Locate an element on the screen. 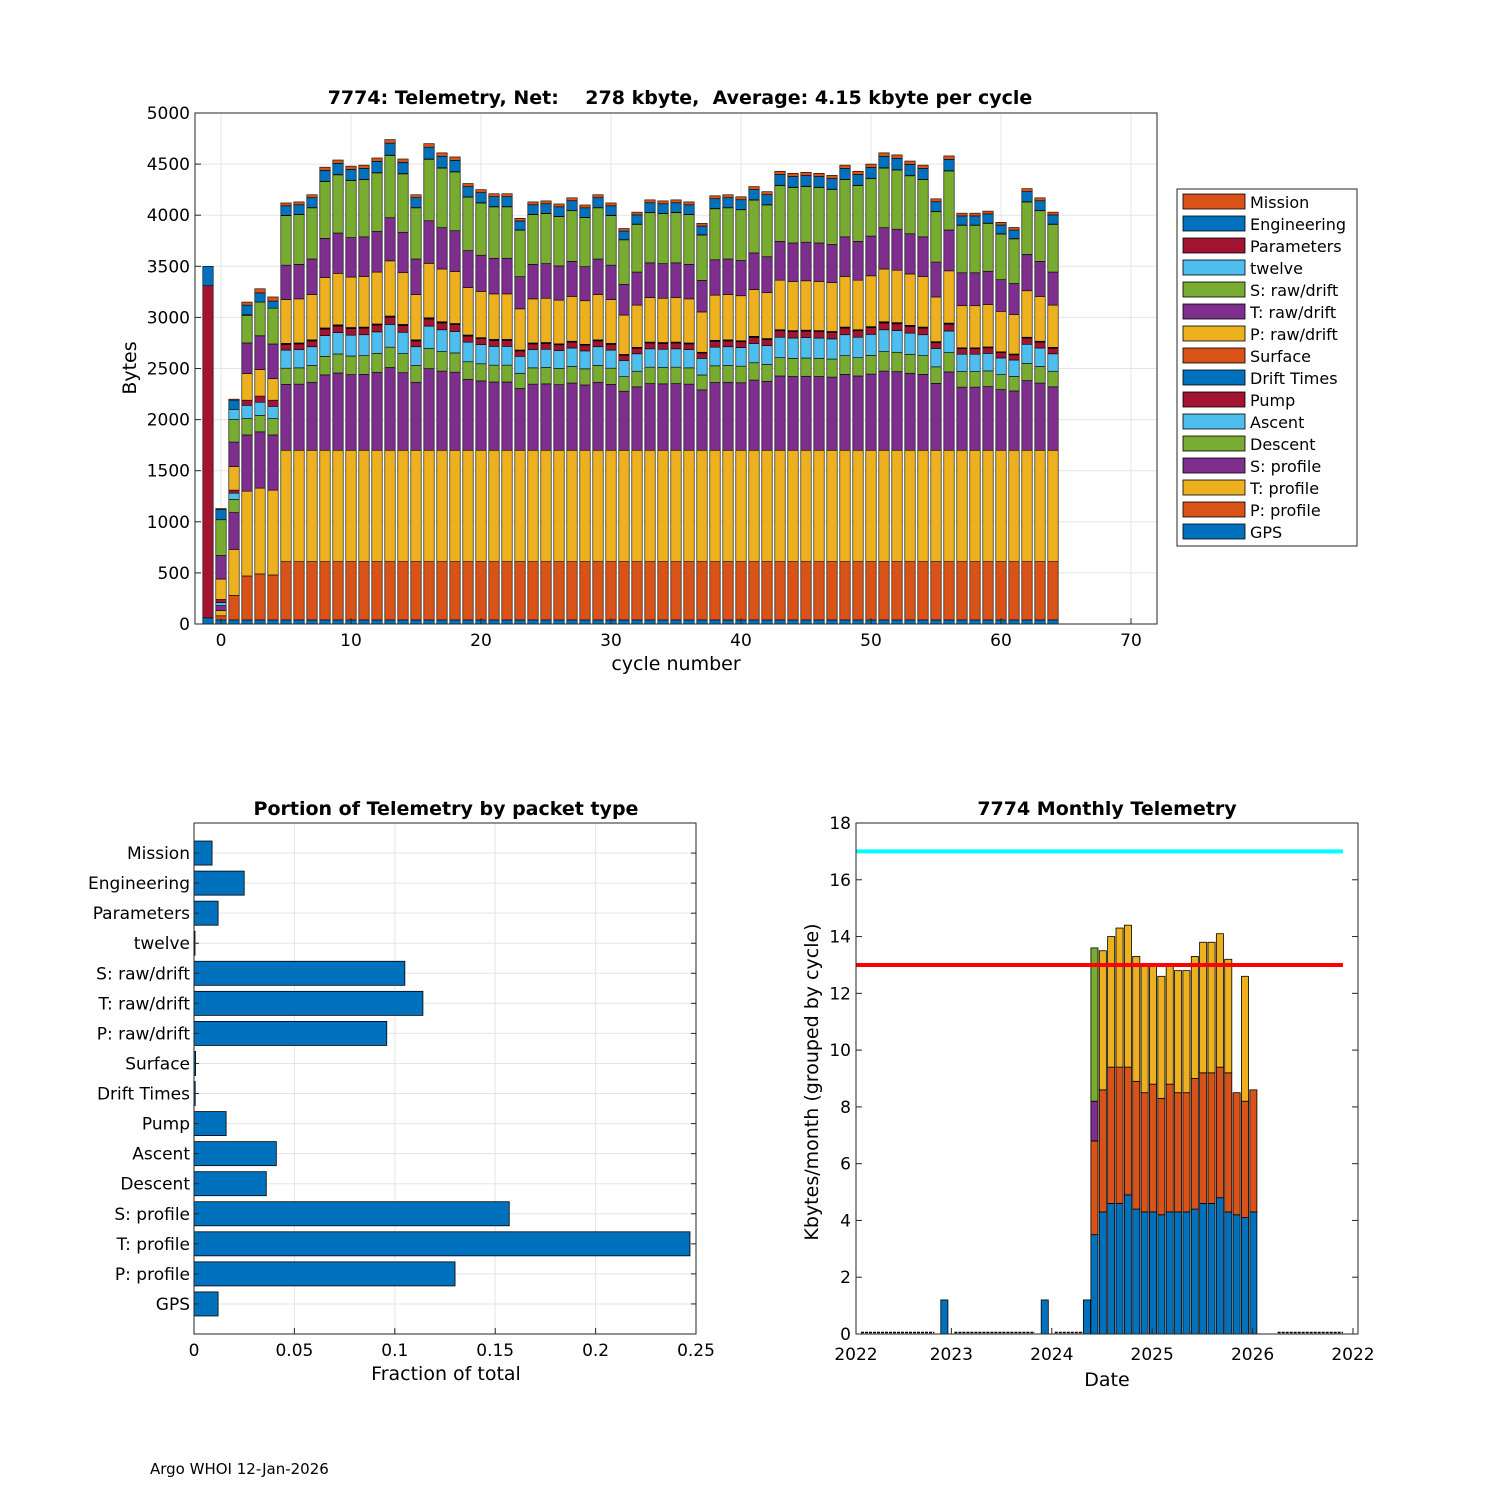 This screenshot has height=1500, width=1500. cycle-xtick-label: 0 is located at coordinates (221, 641).